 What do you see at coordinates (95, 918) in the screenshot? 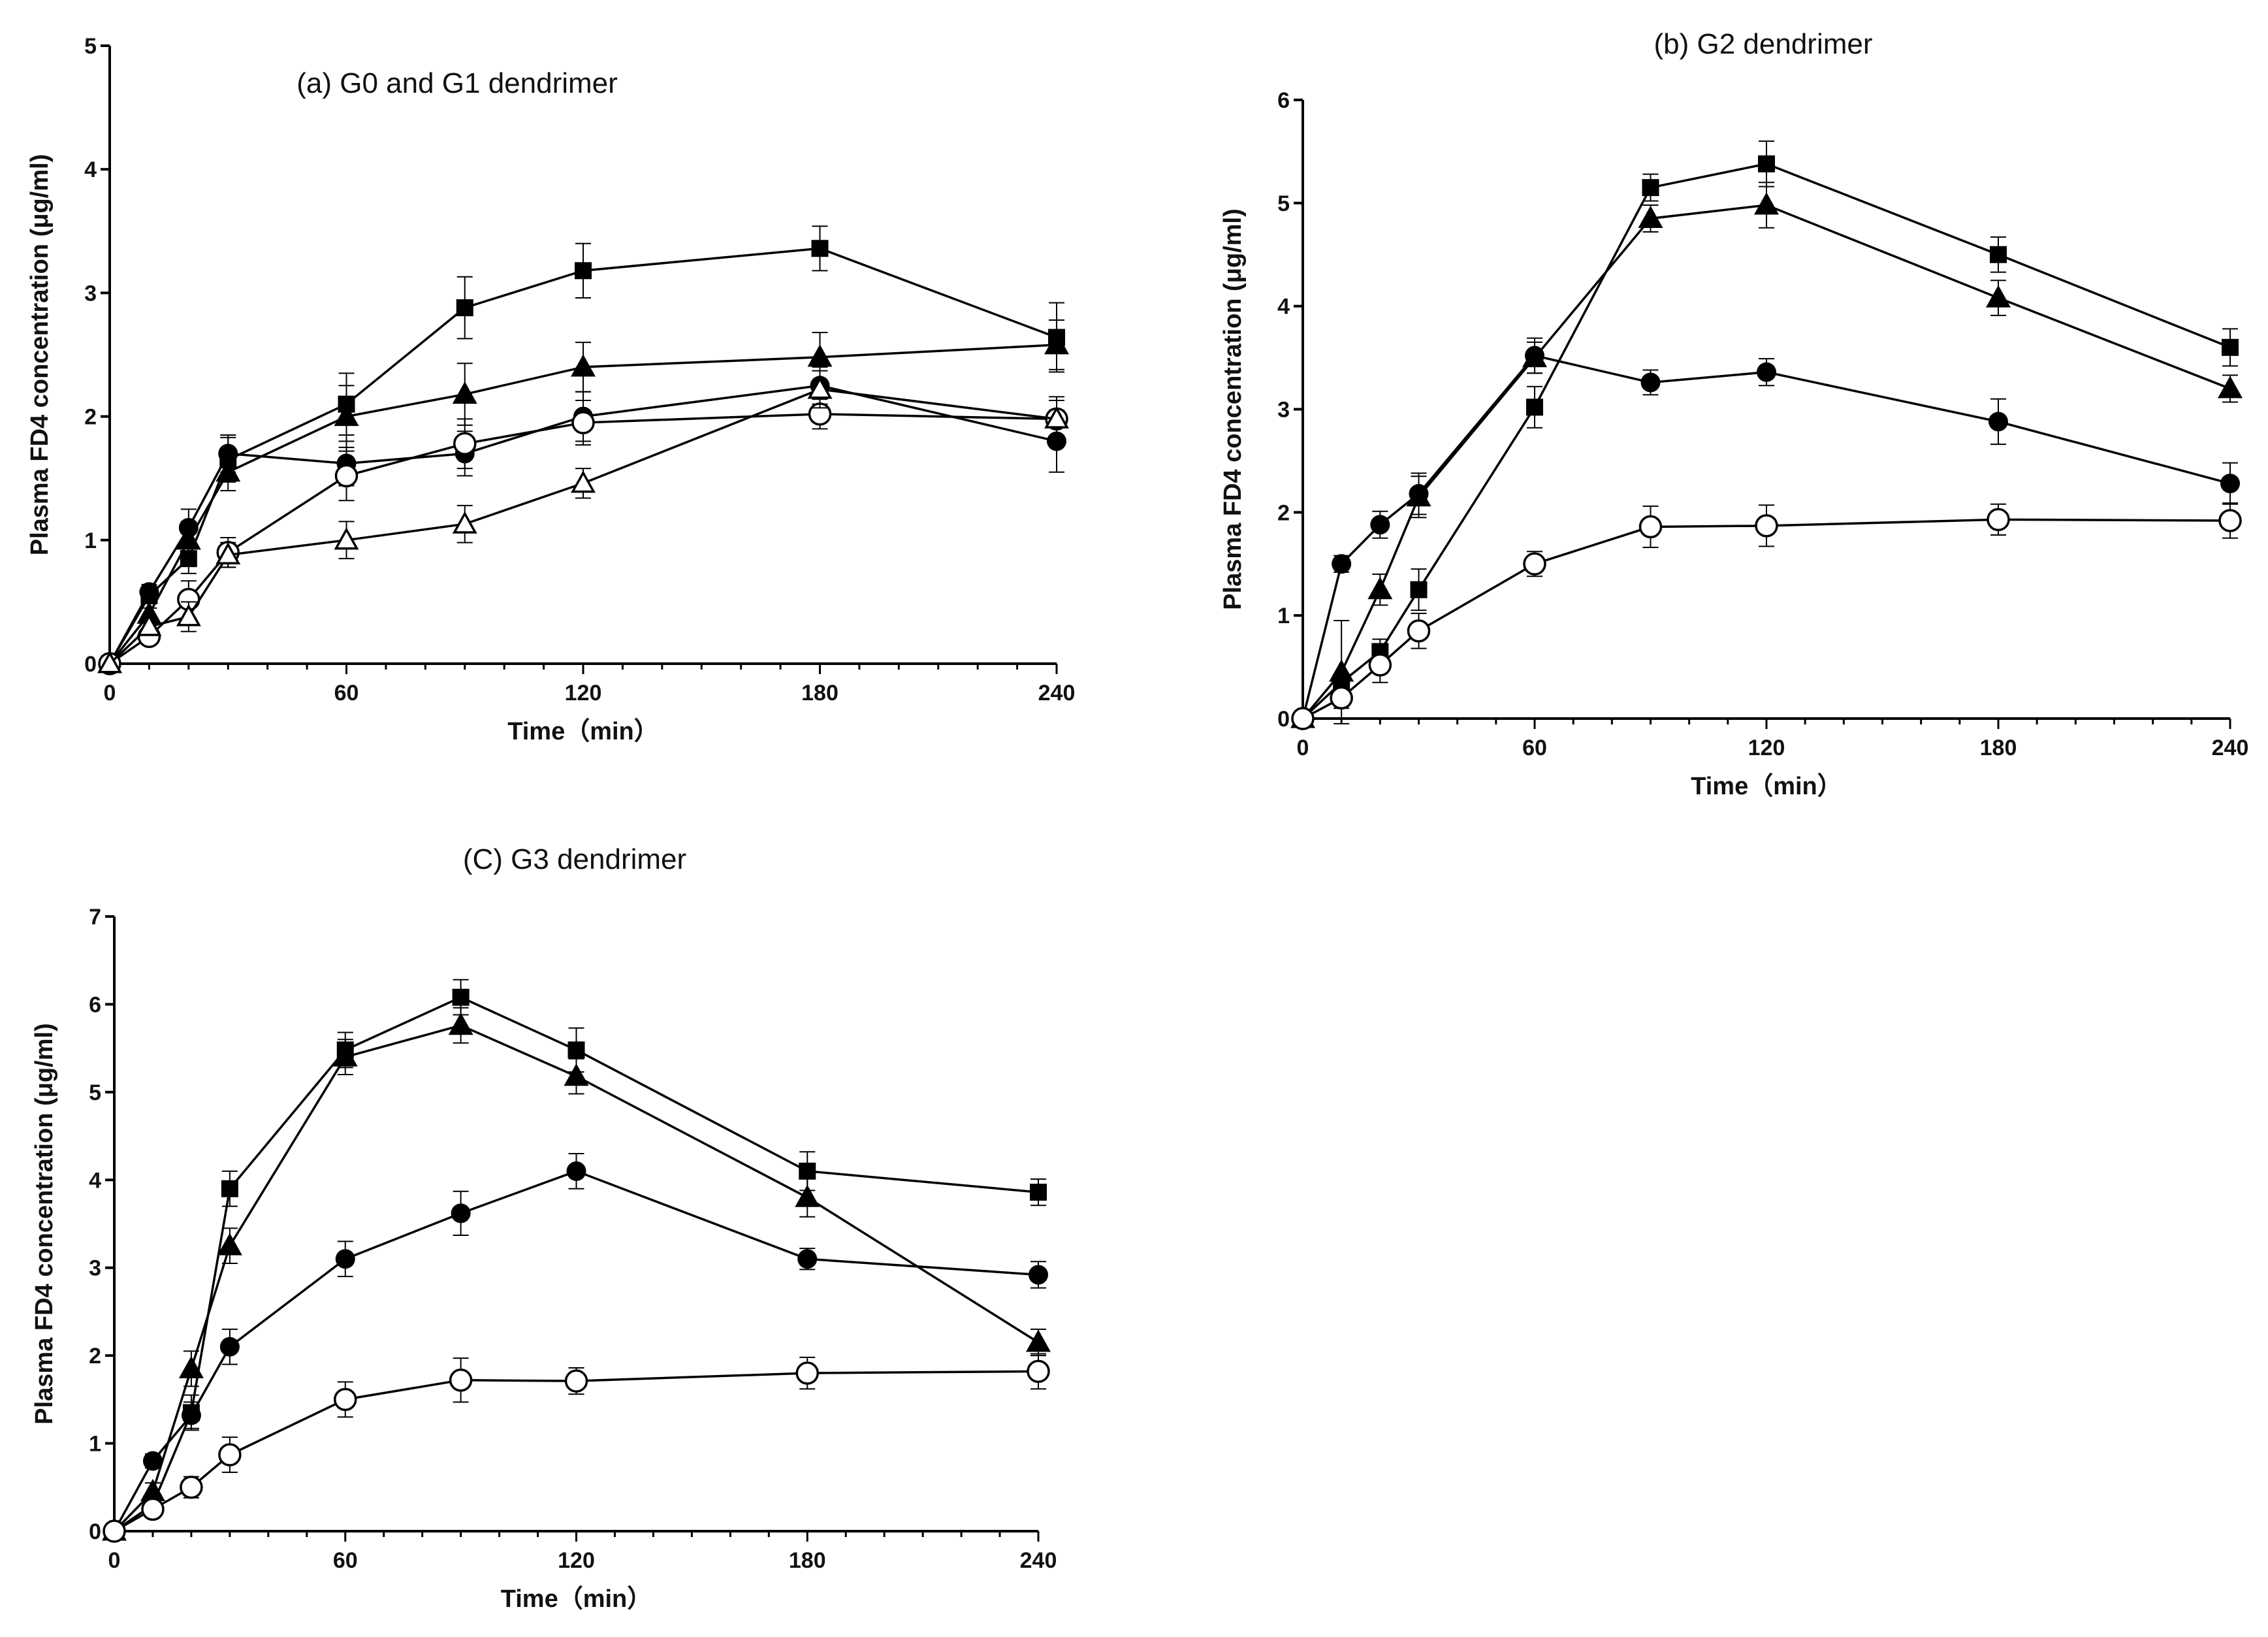
I see `y-tick-label: 7` at bounding box center [95, 918].